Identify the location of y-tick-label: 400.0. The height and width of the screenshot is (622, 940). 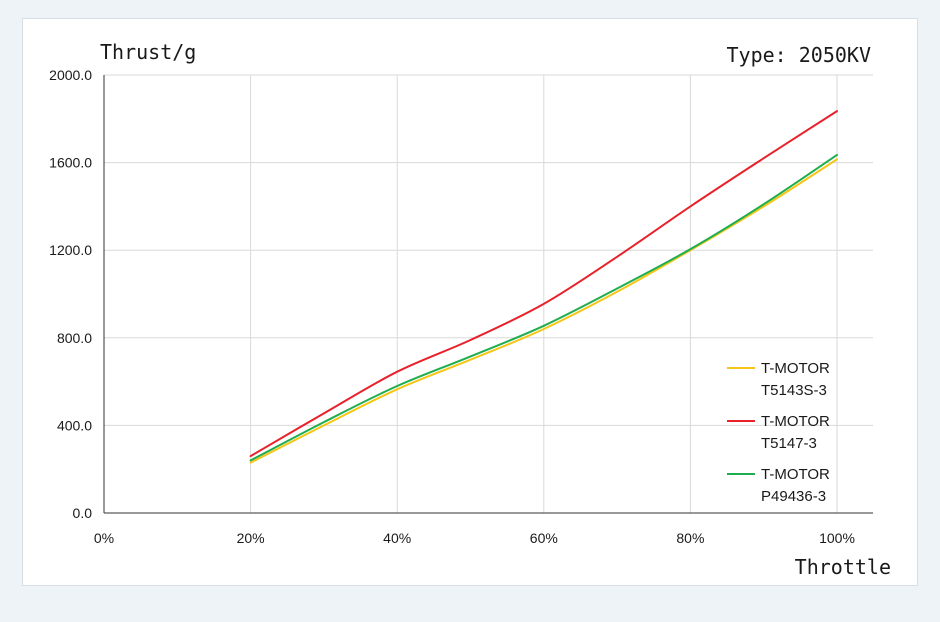
(74, 425).